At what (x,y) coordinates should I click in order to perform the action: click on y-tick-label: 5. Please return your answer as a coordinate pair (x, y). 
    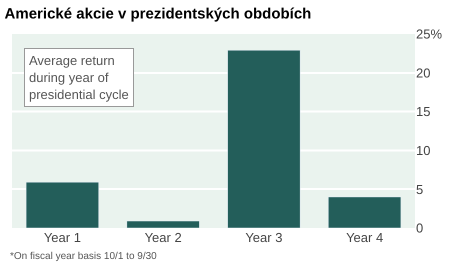
    Looking at the image, I should click on (420, 189).